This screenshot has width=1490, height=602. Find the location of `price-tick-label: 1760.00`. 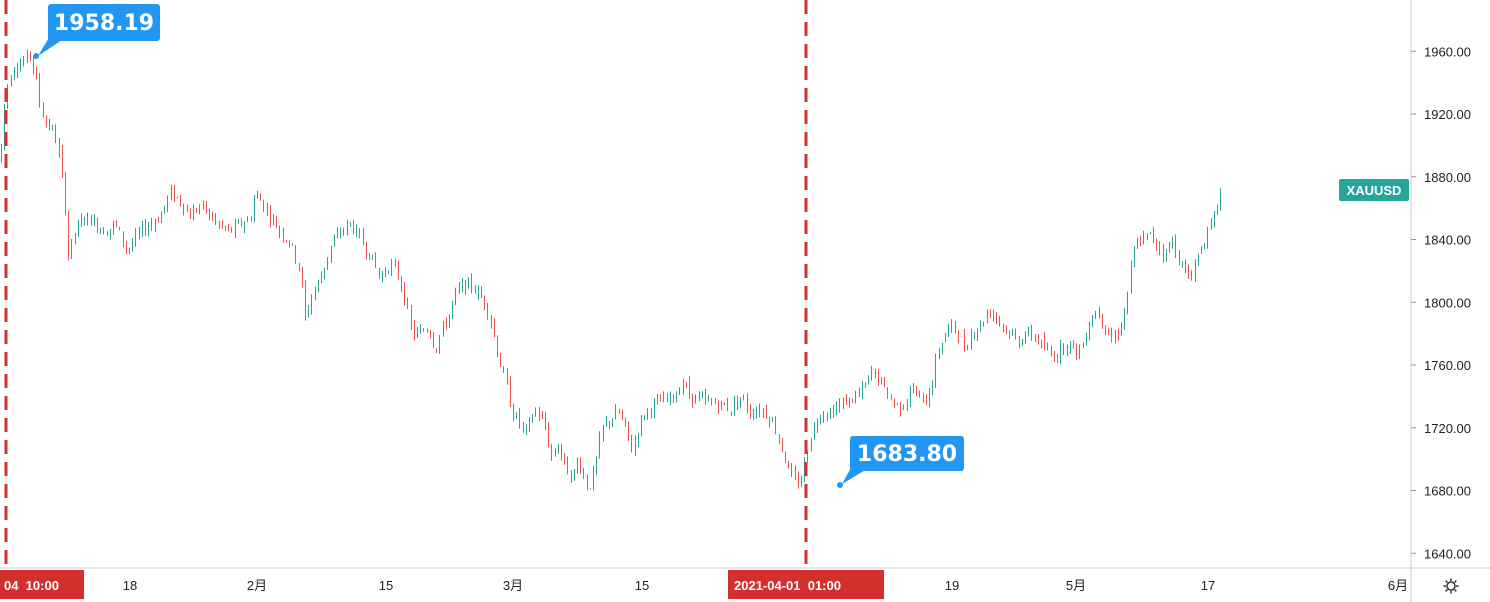

price-tick-label: 1760.00 is located at coordinates (1447, 365).